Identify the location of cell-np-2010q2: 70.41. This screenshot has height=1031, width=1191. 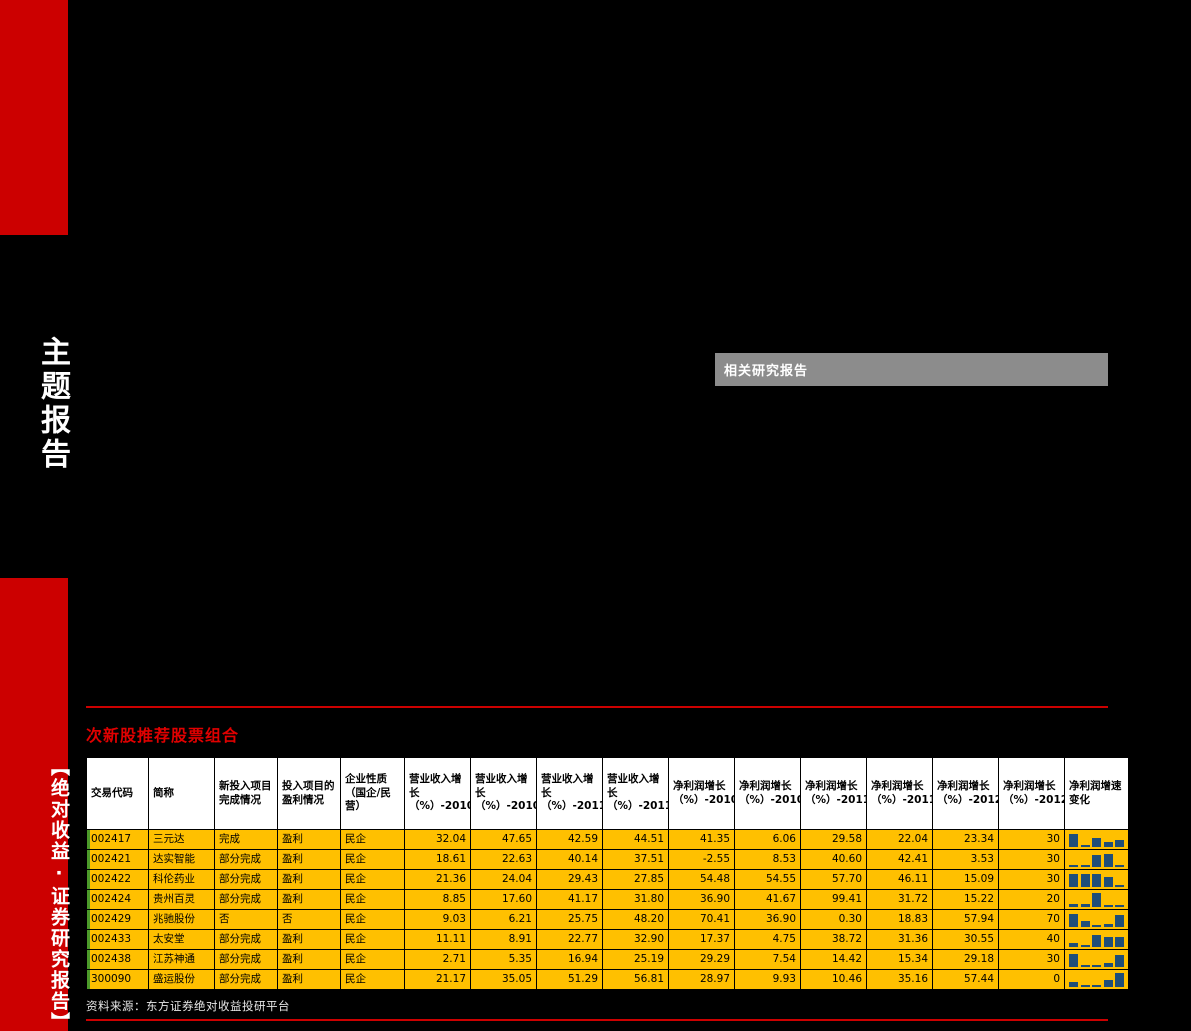
(701, 919).